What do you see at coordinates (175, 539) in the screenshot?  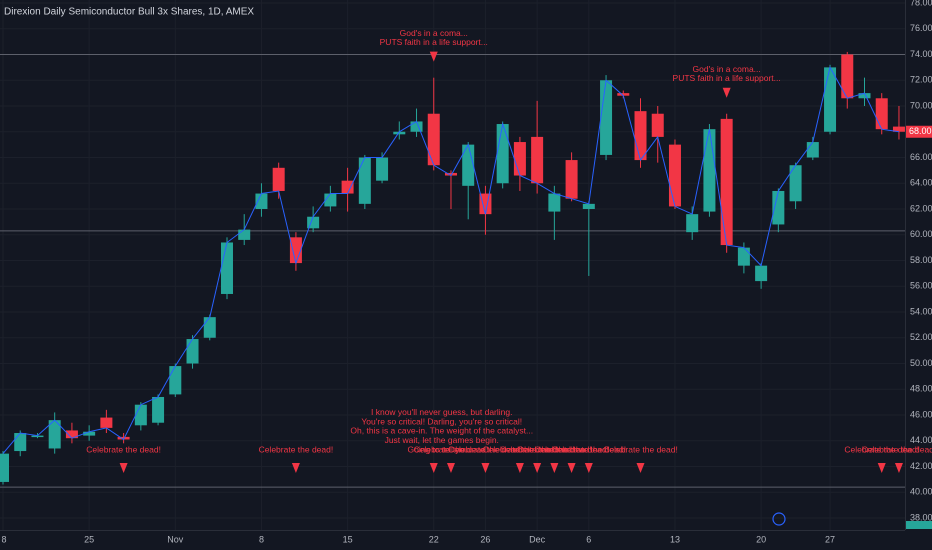 I see `x-tick-label: Nov` at bounding box center [175, 539].